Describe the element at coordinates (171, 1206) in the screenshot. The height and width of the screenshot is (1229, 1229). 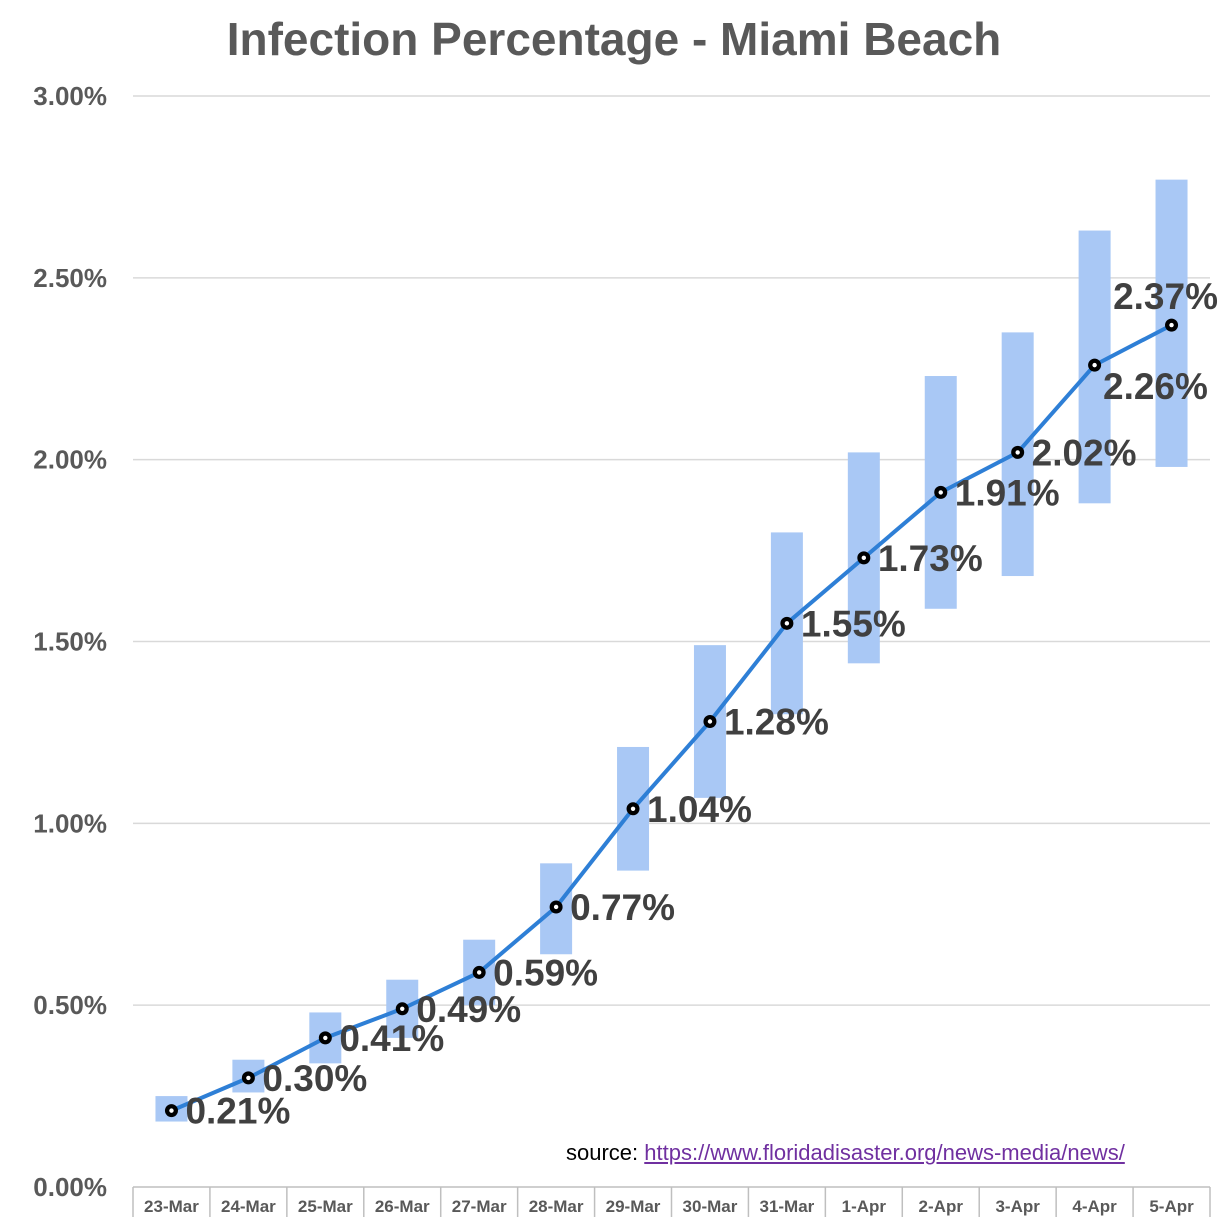
I see `x-tick-label: 23-Mar` at that location.